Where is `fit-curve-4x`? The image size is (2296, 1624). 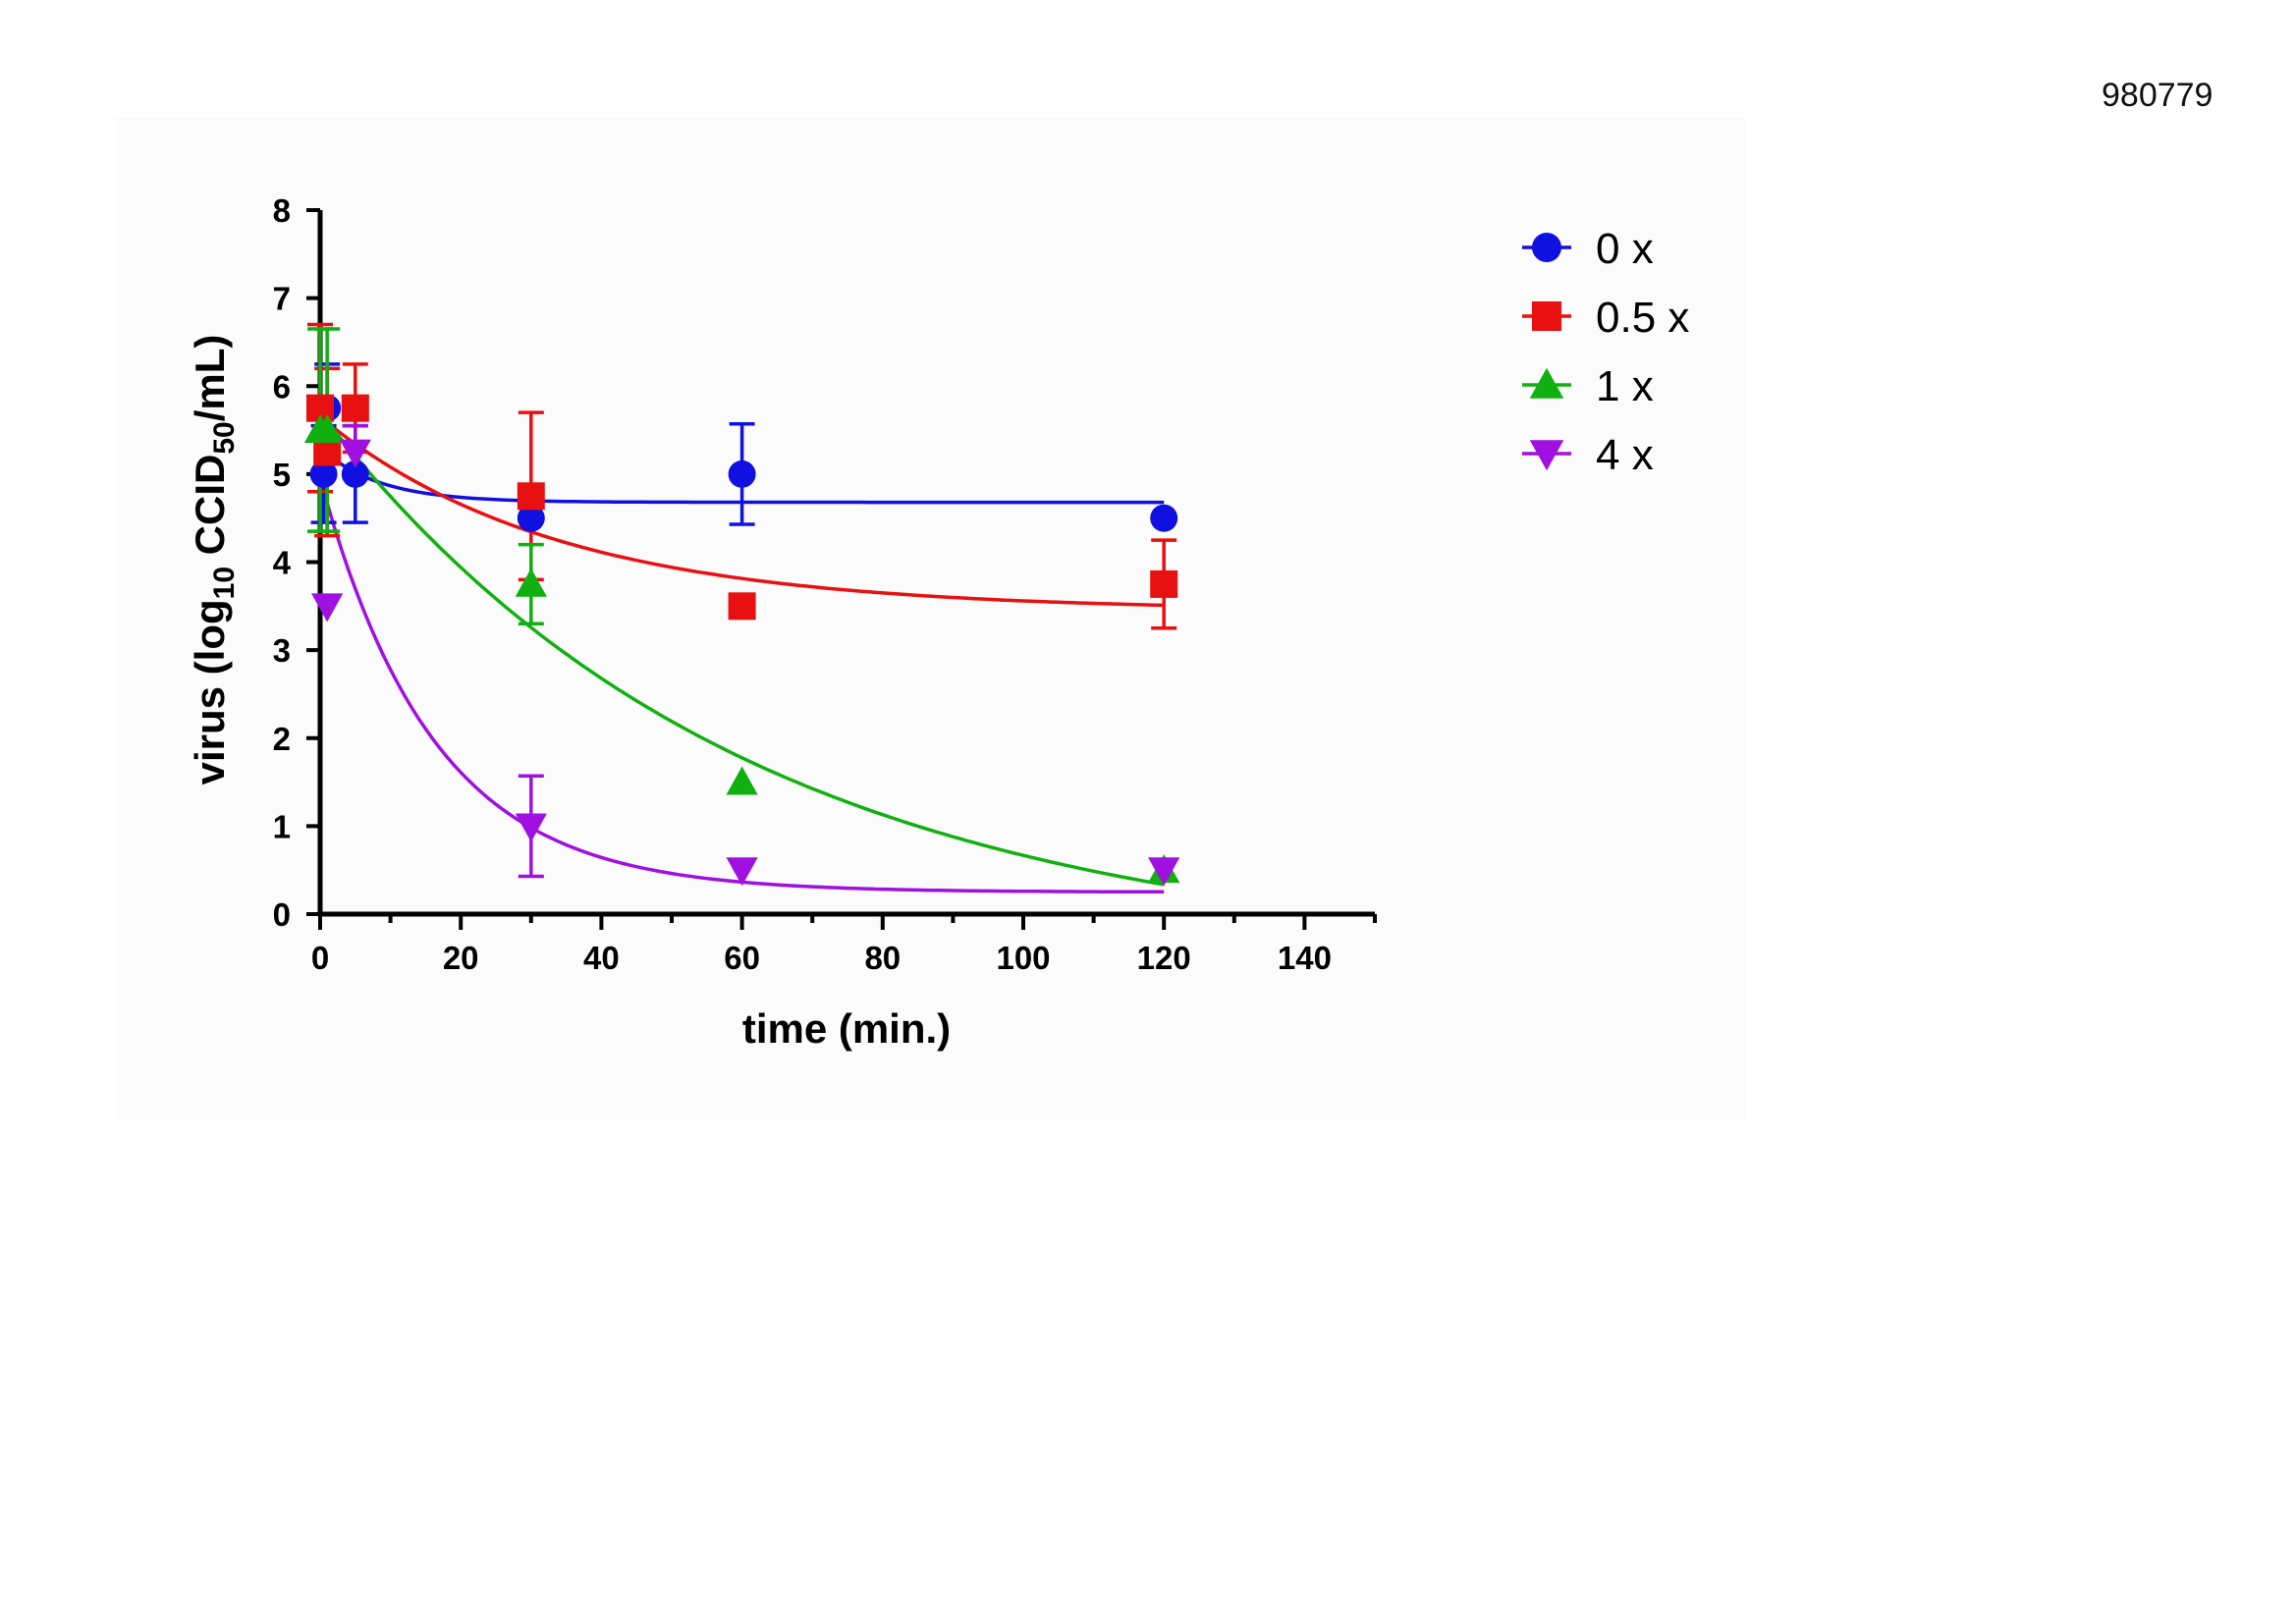
fit-curve-4x is located at coordinates (741, 685).